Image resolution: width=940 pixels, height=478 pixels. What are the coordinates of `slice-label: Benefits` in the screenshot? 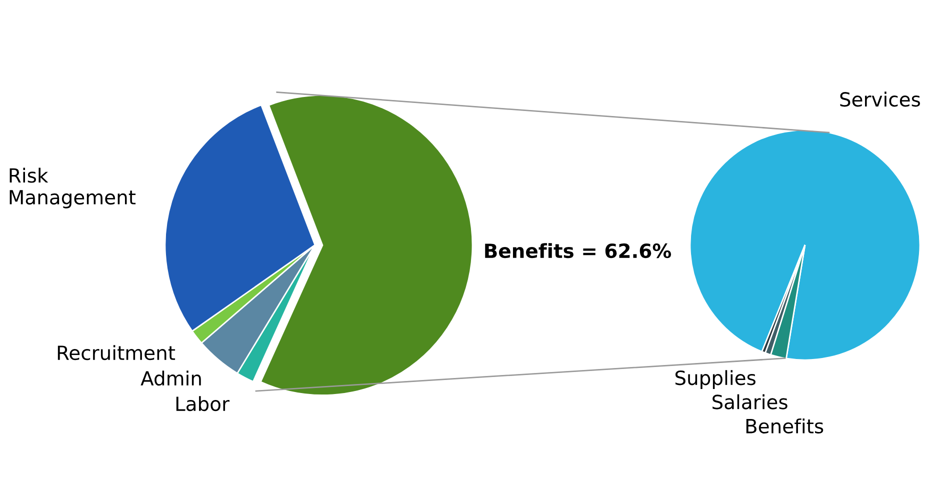 It's located at (785, 426).